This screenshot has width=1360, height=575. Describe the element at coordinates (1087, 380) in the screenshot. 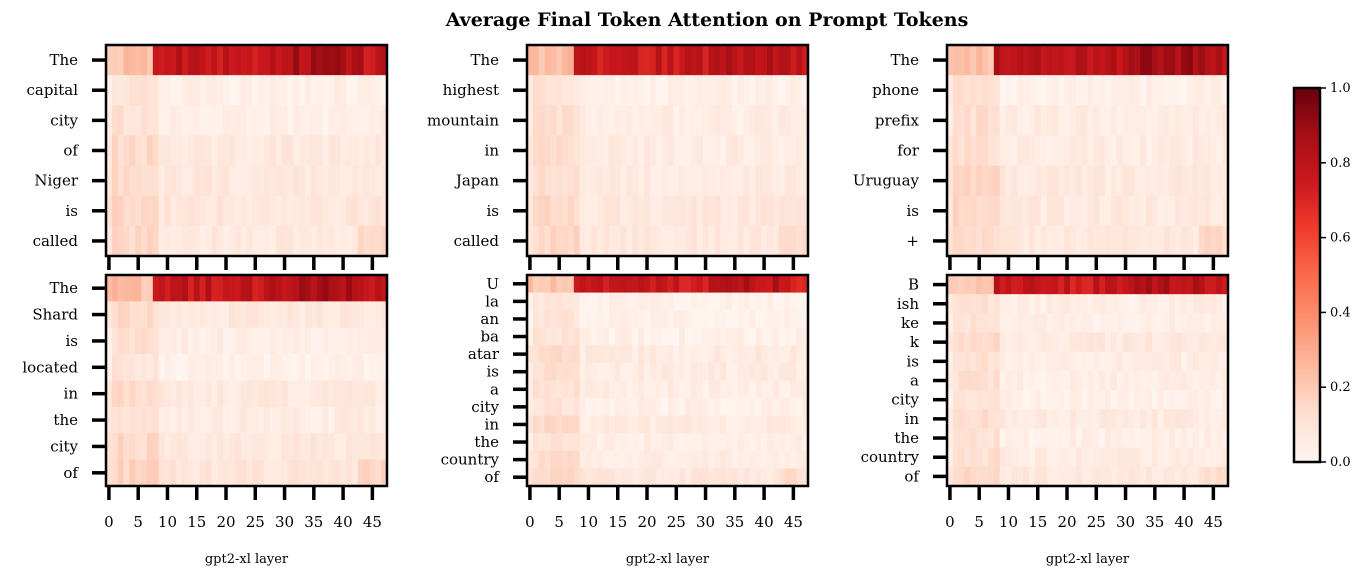

I see `panel-frame` at that location.